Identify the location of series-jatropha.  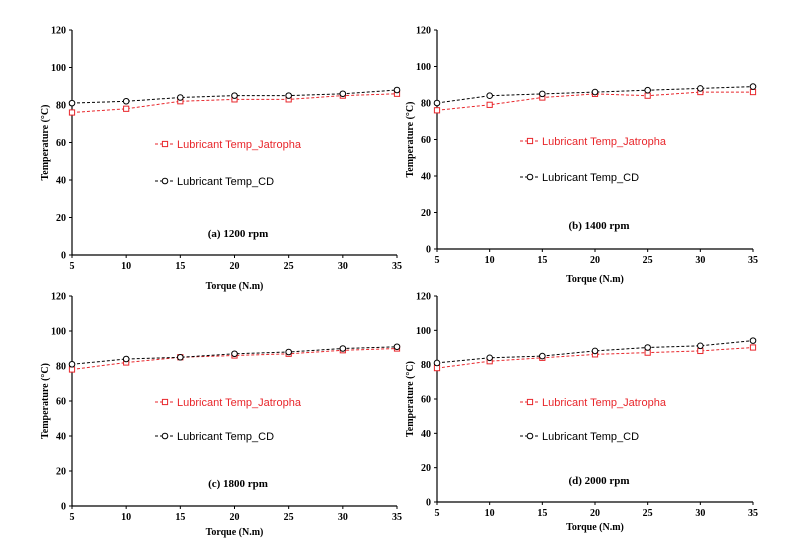
(234, 359).